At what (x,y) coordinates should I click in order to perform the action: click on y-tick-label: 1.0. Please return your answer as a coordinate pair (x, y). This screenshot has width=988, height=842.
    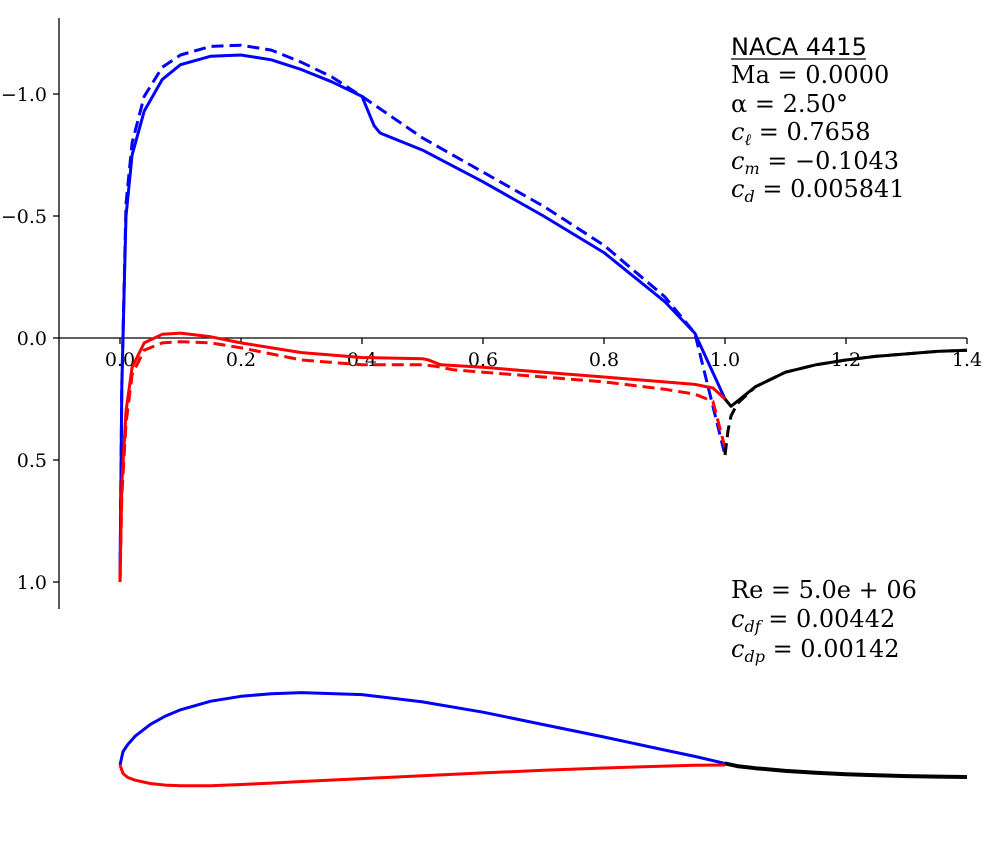
    Looking at the image, I should click on (32, 583).